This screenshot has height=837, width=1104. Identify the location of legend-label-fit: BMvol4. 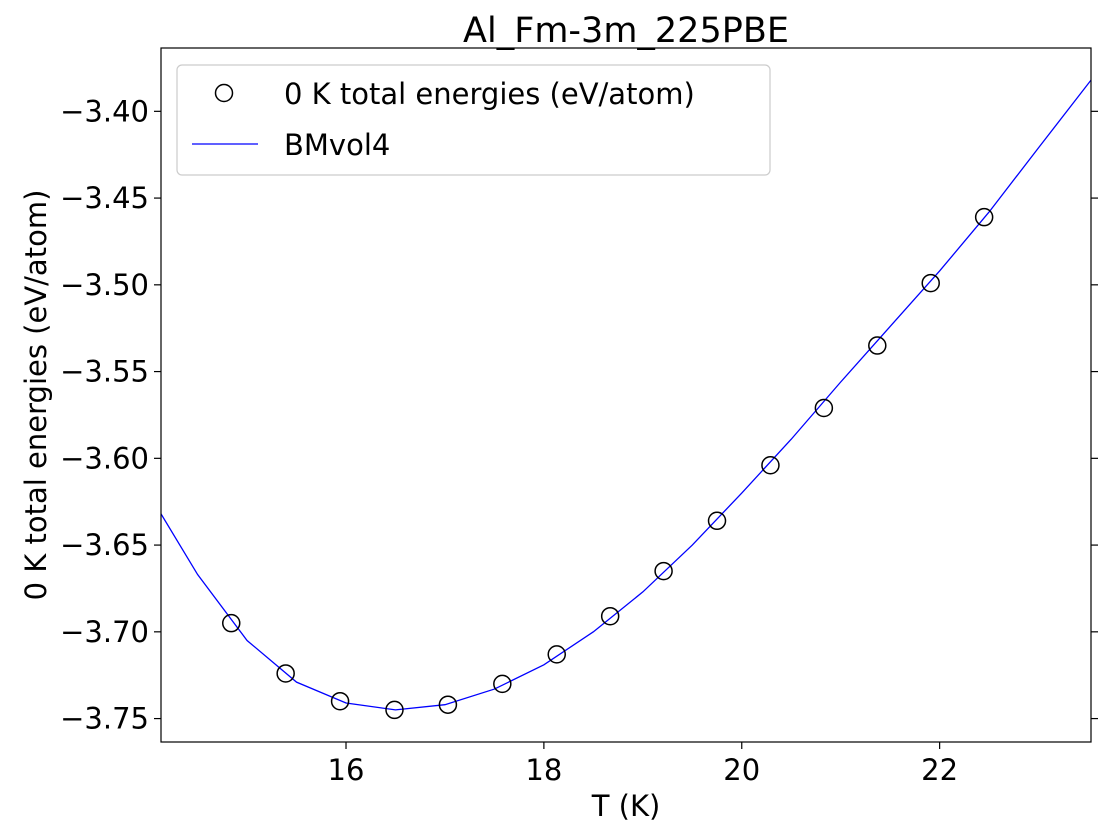
(337, 145).